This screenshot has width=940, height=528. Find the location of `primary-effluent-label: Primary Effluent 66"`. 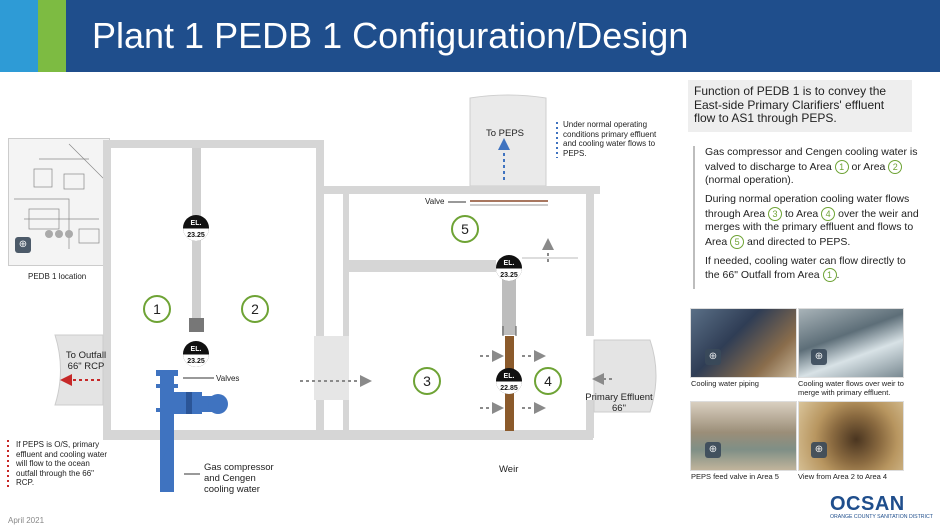

primary-effluent-label: Primary Effluent 66" is located at coordinates (619, 403).